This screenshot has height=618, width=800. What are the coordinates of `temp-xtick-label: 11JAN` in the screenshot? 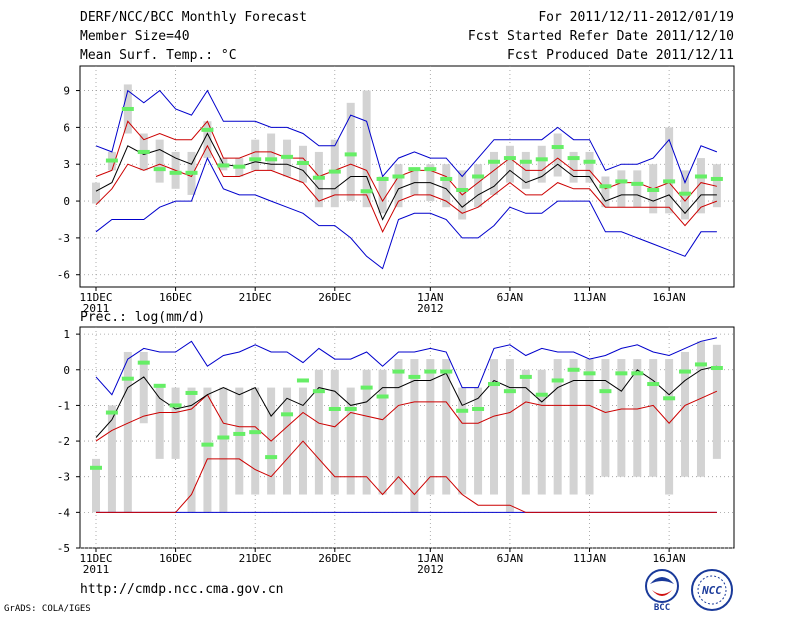 It's located at (589, 297).